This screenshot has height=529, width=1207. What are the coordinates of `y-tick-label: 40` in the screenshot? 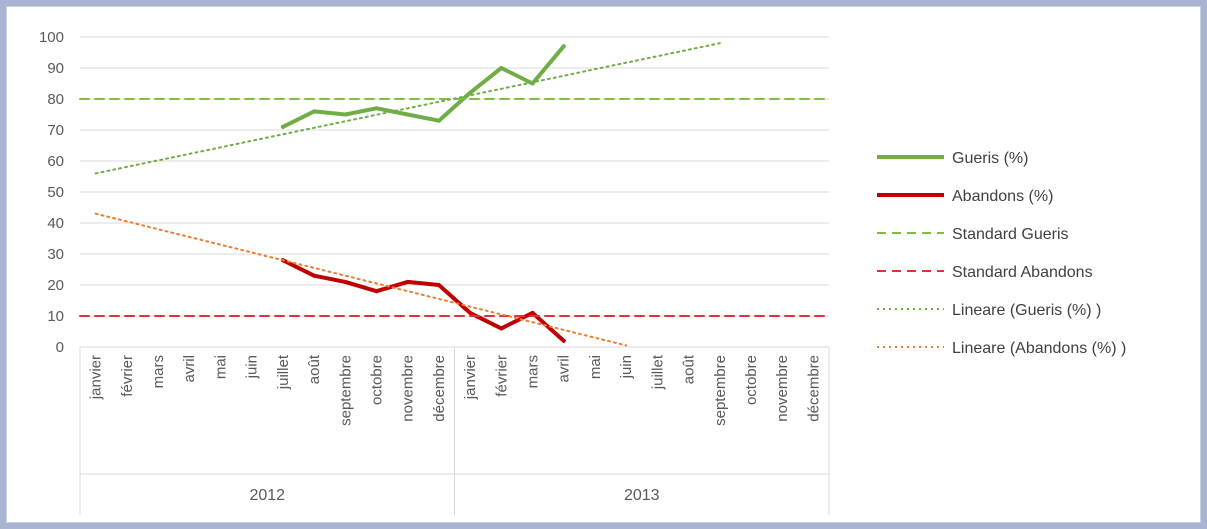 It's located at (55, 223).